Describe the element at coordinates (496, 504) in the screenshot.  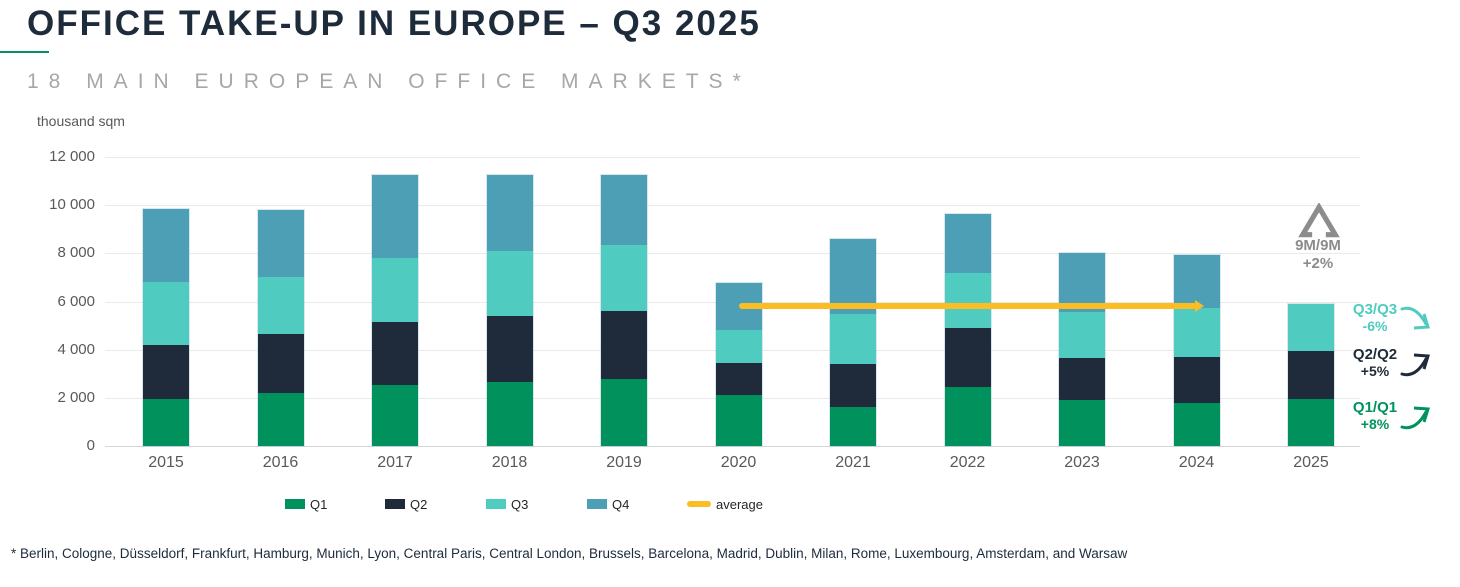
I see `legend-swatch-Q3` at that location.